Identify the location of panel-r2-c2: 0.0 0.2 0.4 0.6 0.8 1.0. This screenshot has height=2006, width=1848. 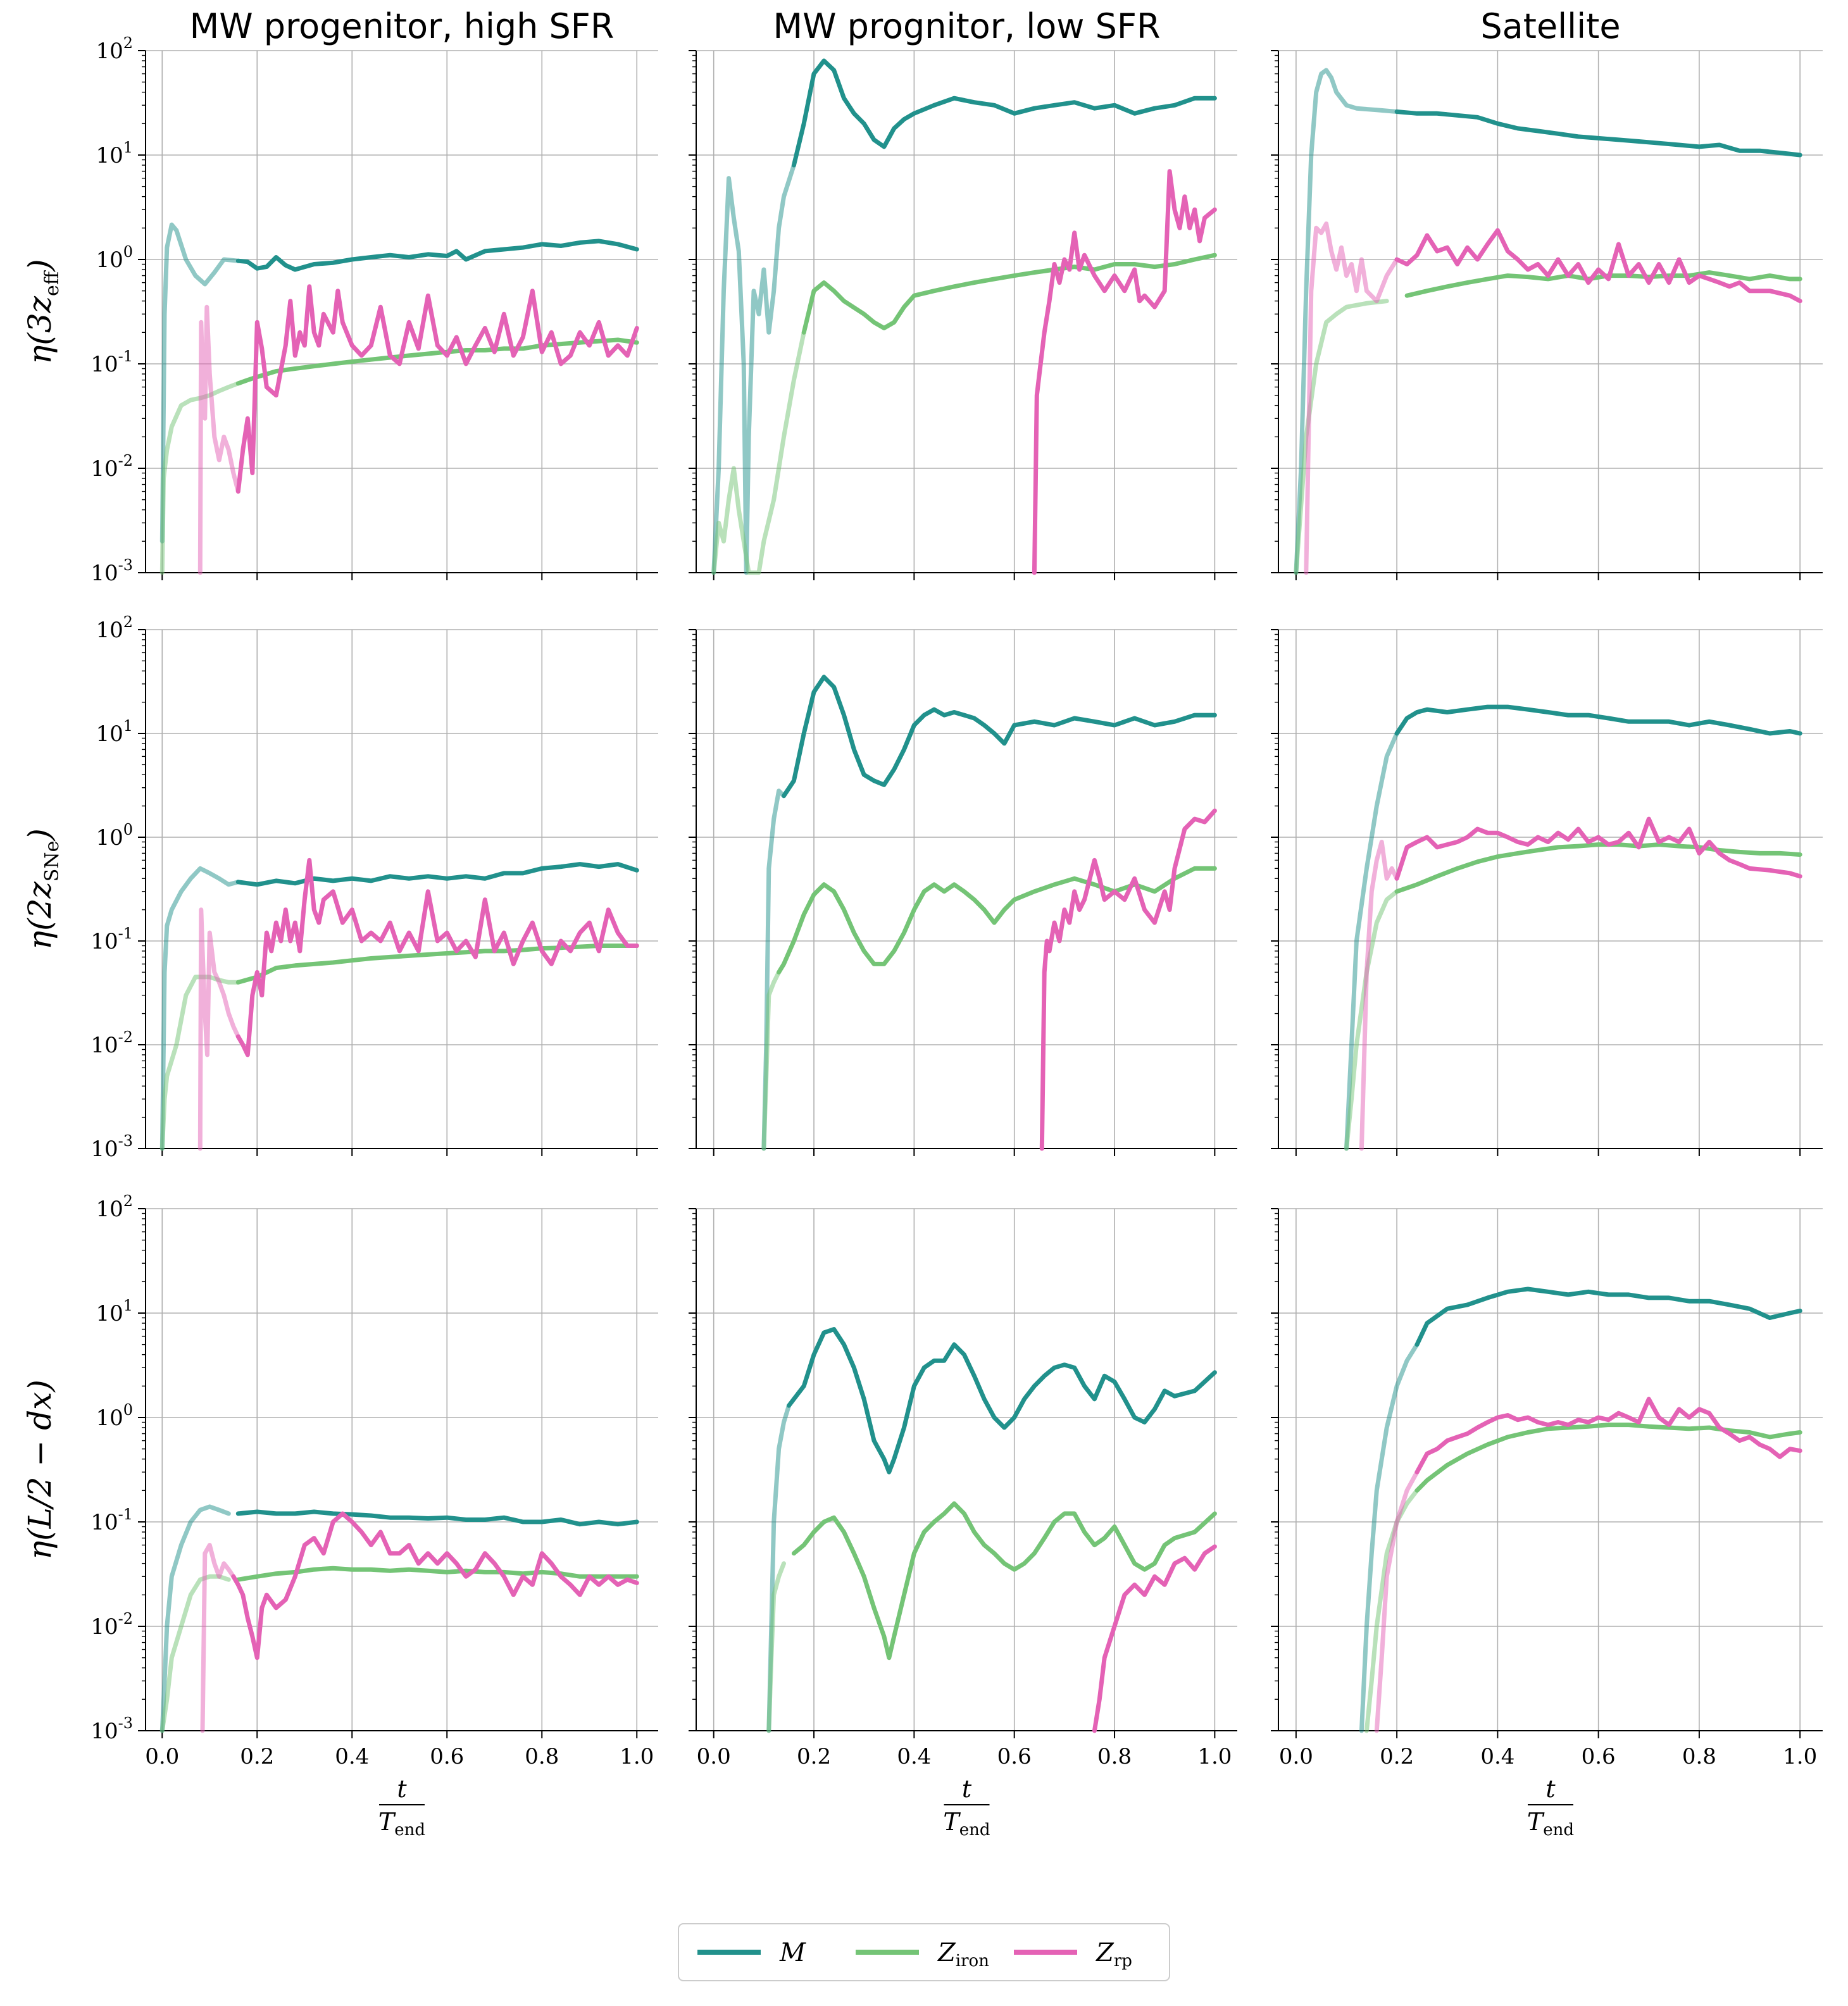
(1547, 1488).